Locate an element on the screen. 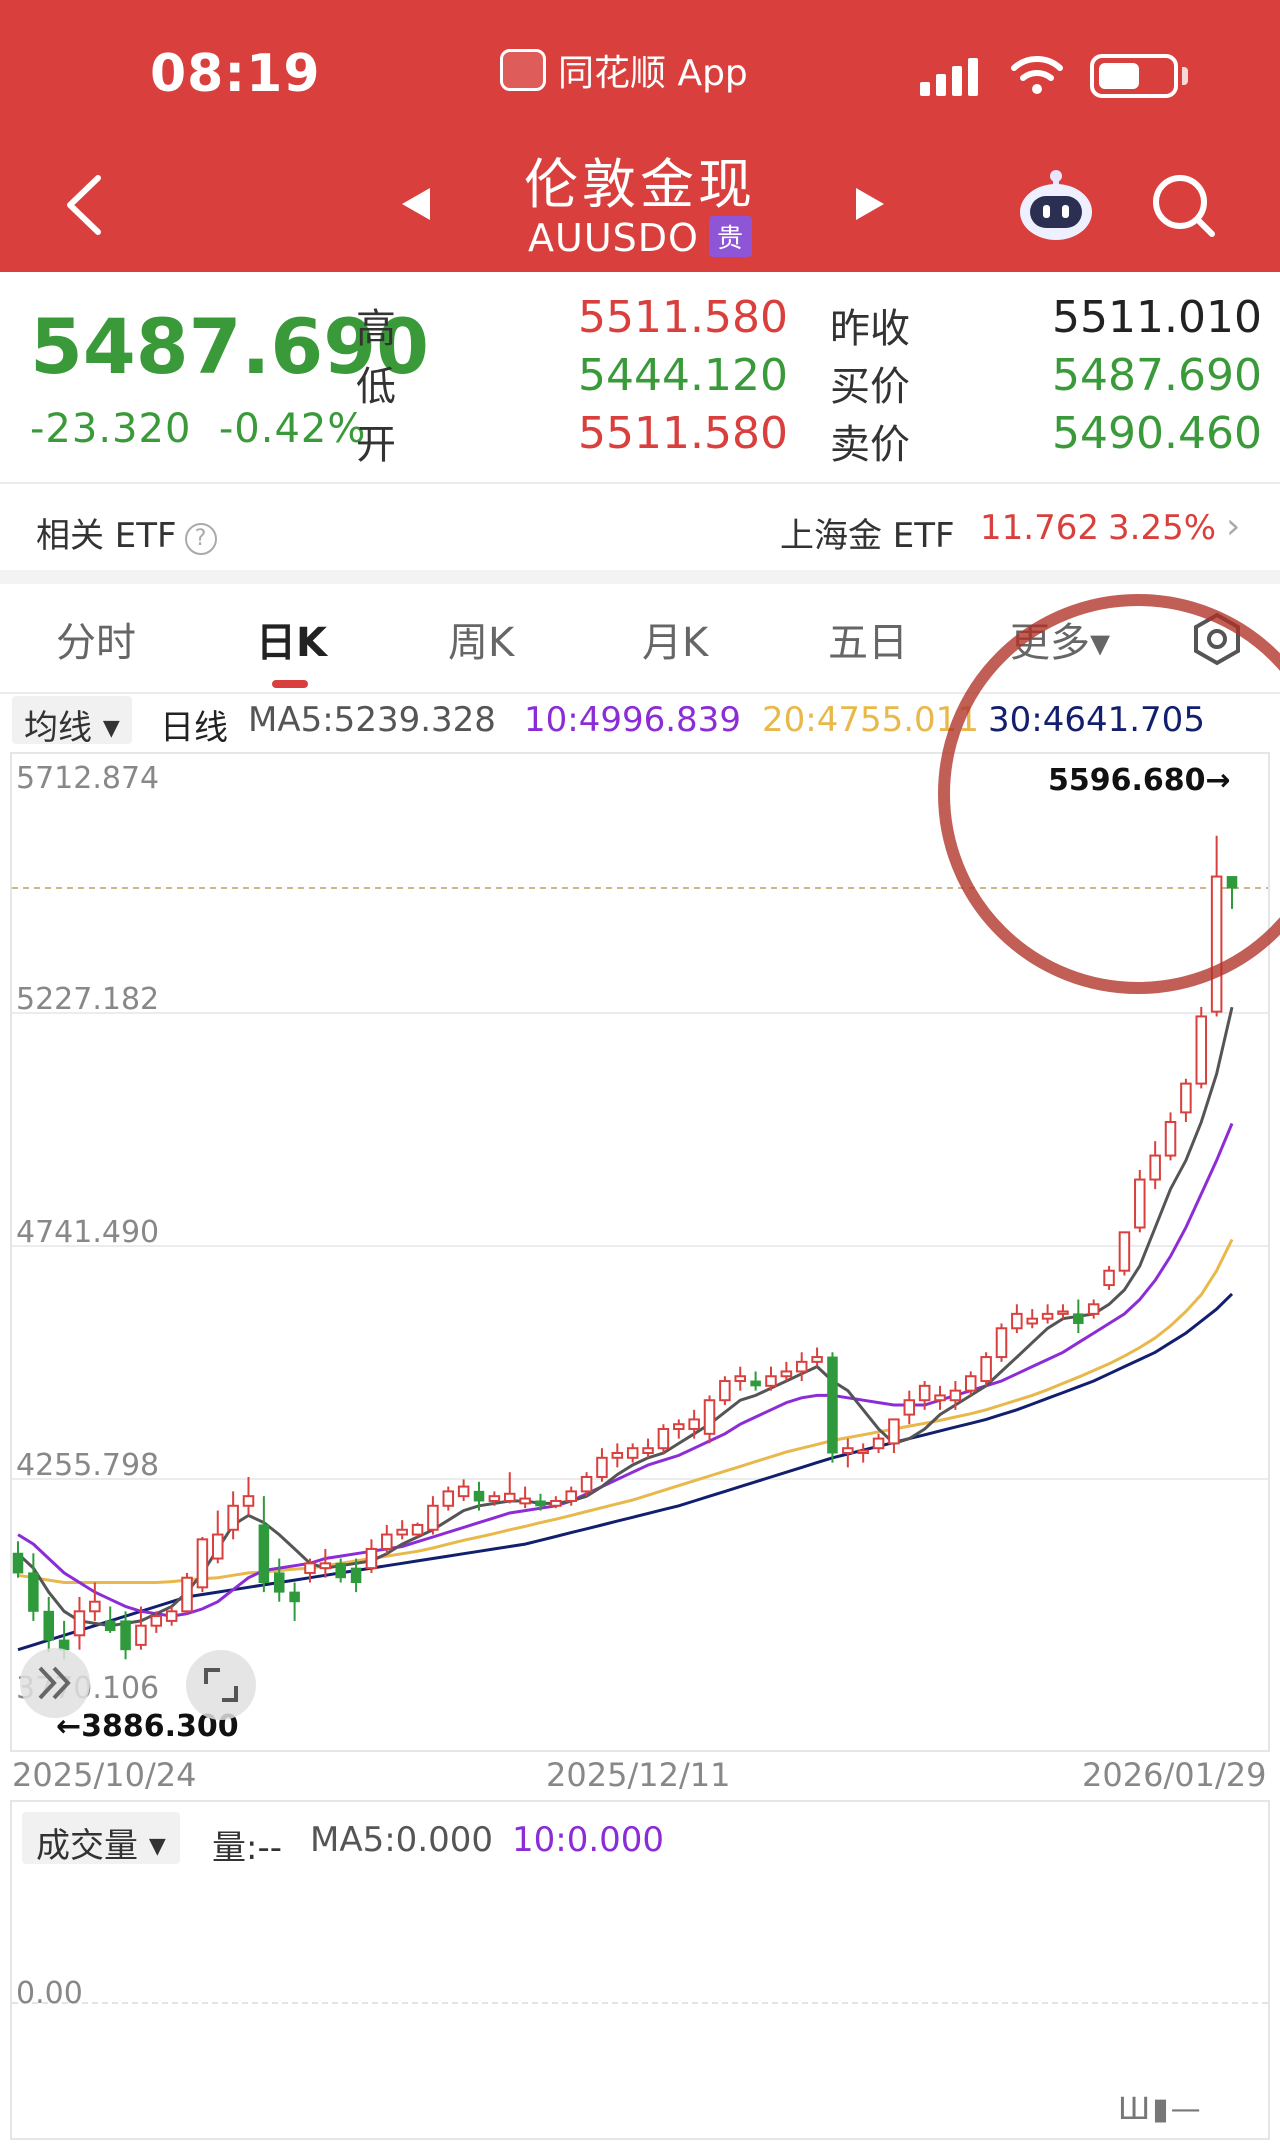 The width and height of the screenshot is (1280, 2147). battery-tip is located at coordinates (1185, 76).